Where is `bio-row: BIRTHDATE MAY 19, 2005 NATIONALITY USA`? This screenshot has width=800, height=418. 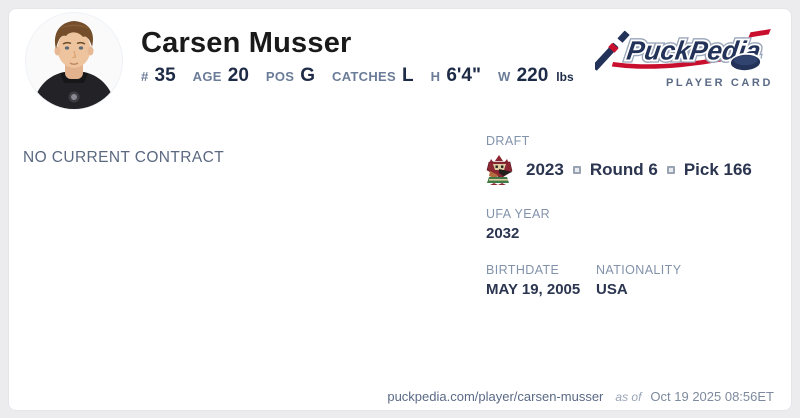 bio-row: BIRTHDATE MAY 19, 2005 NATIONALITY USA is located at coordinates (636, 280).